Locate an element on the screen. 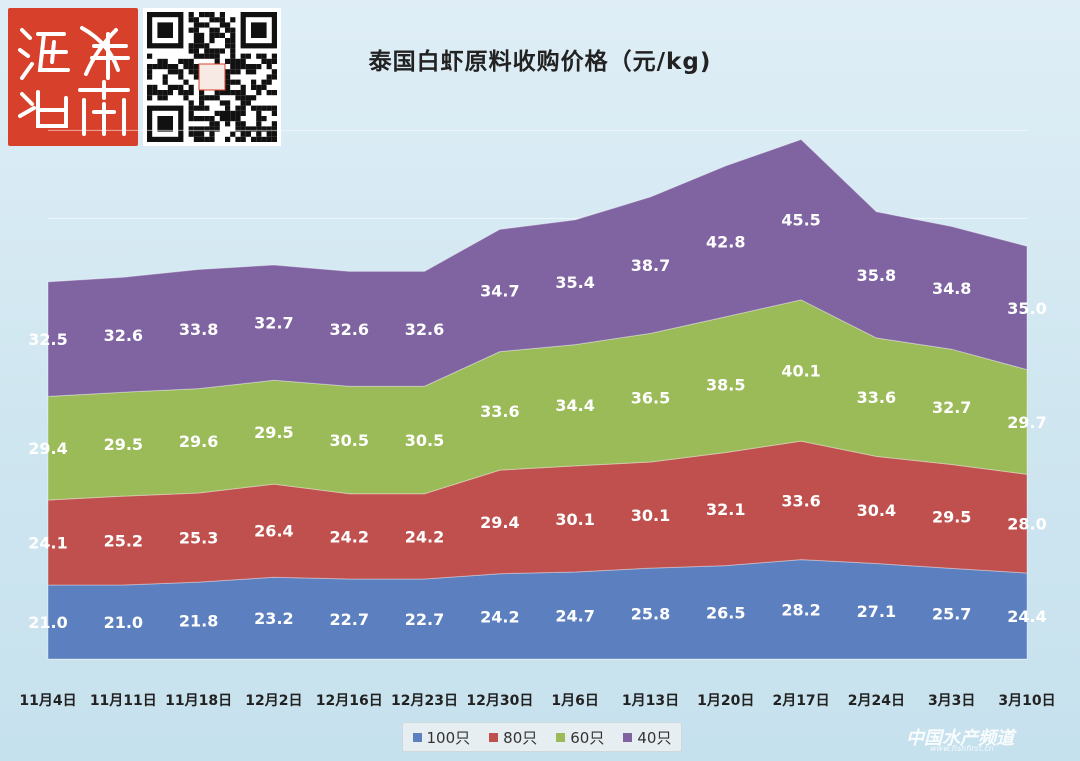  x-tick-label: 1月20日 is located at coordinates (725, 701).